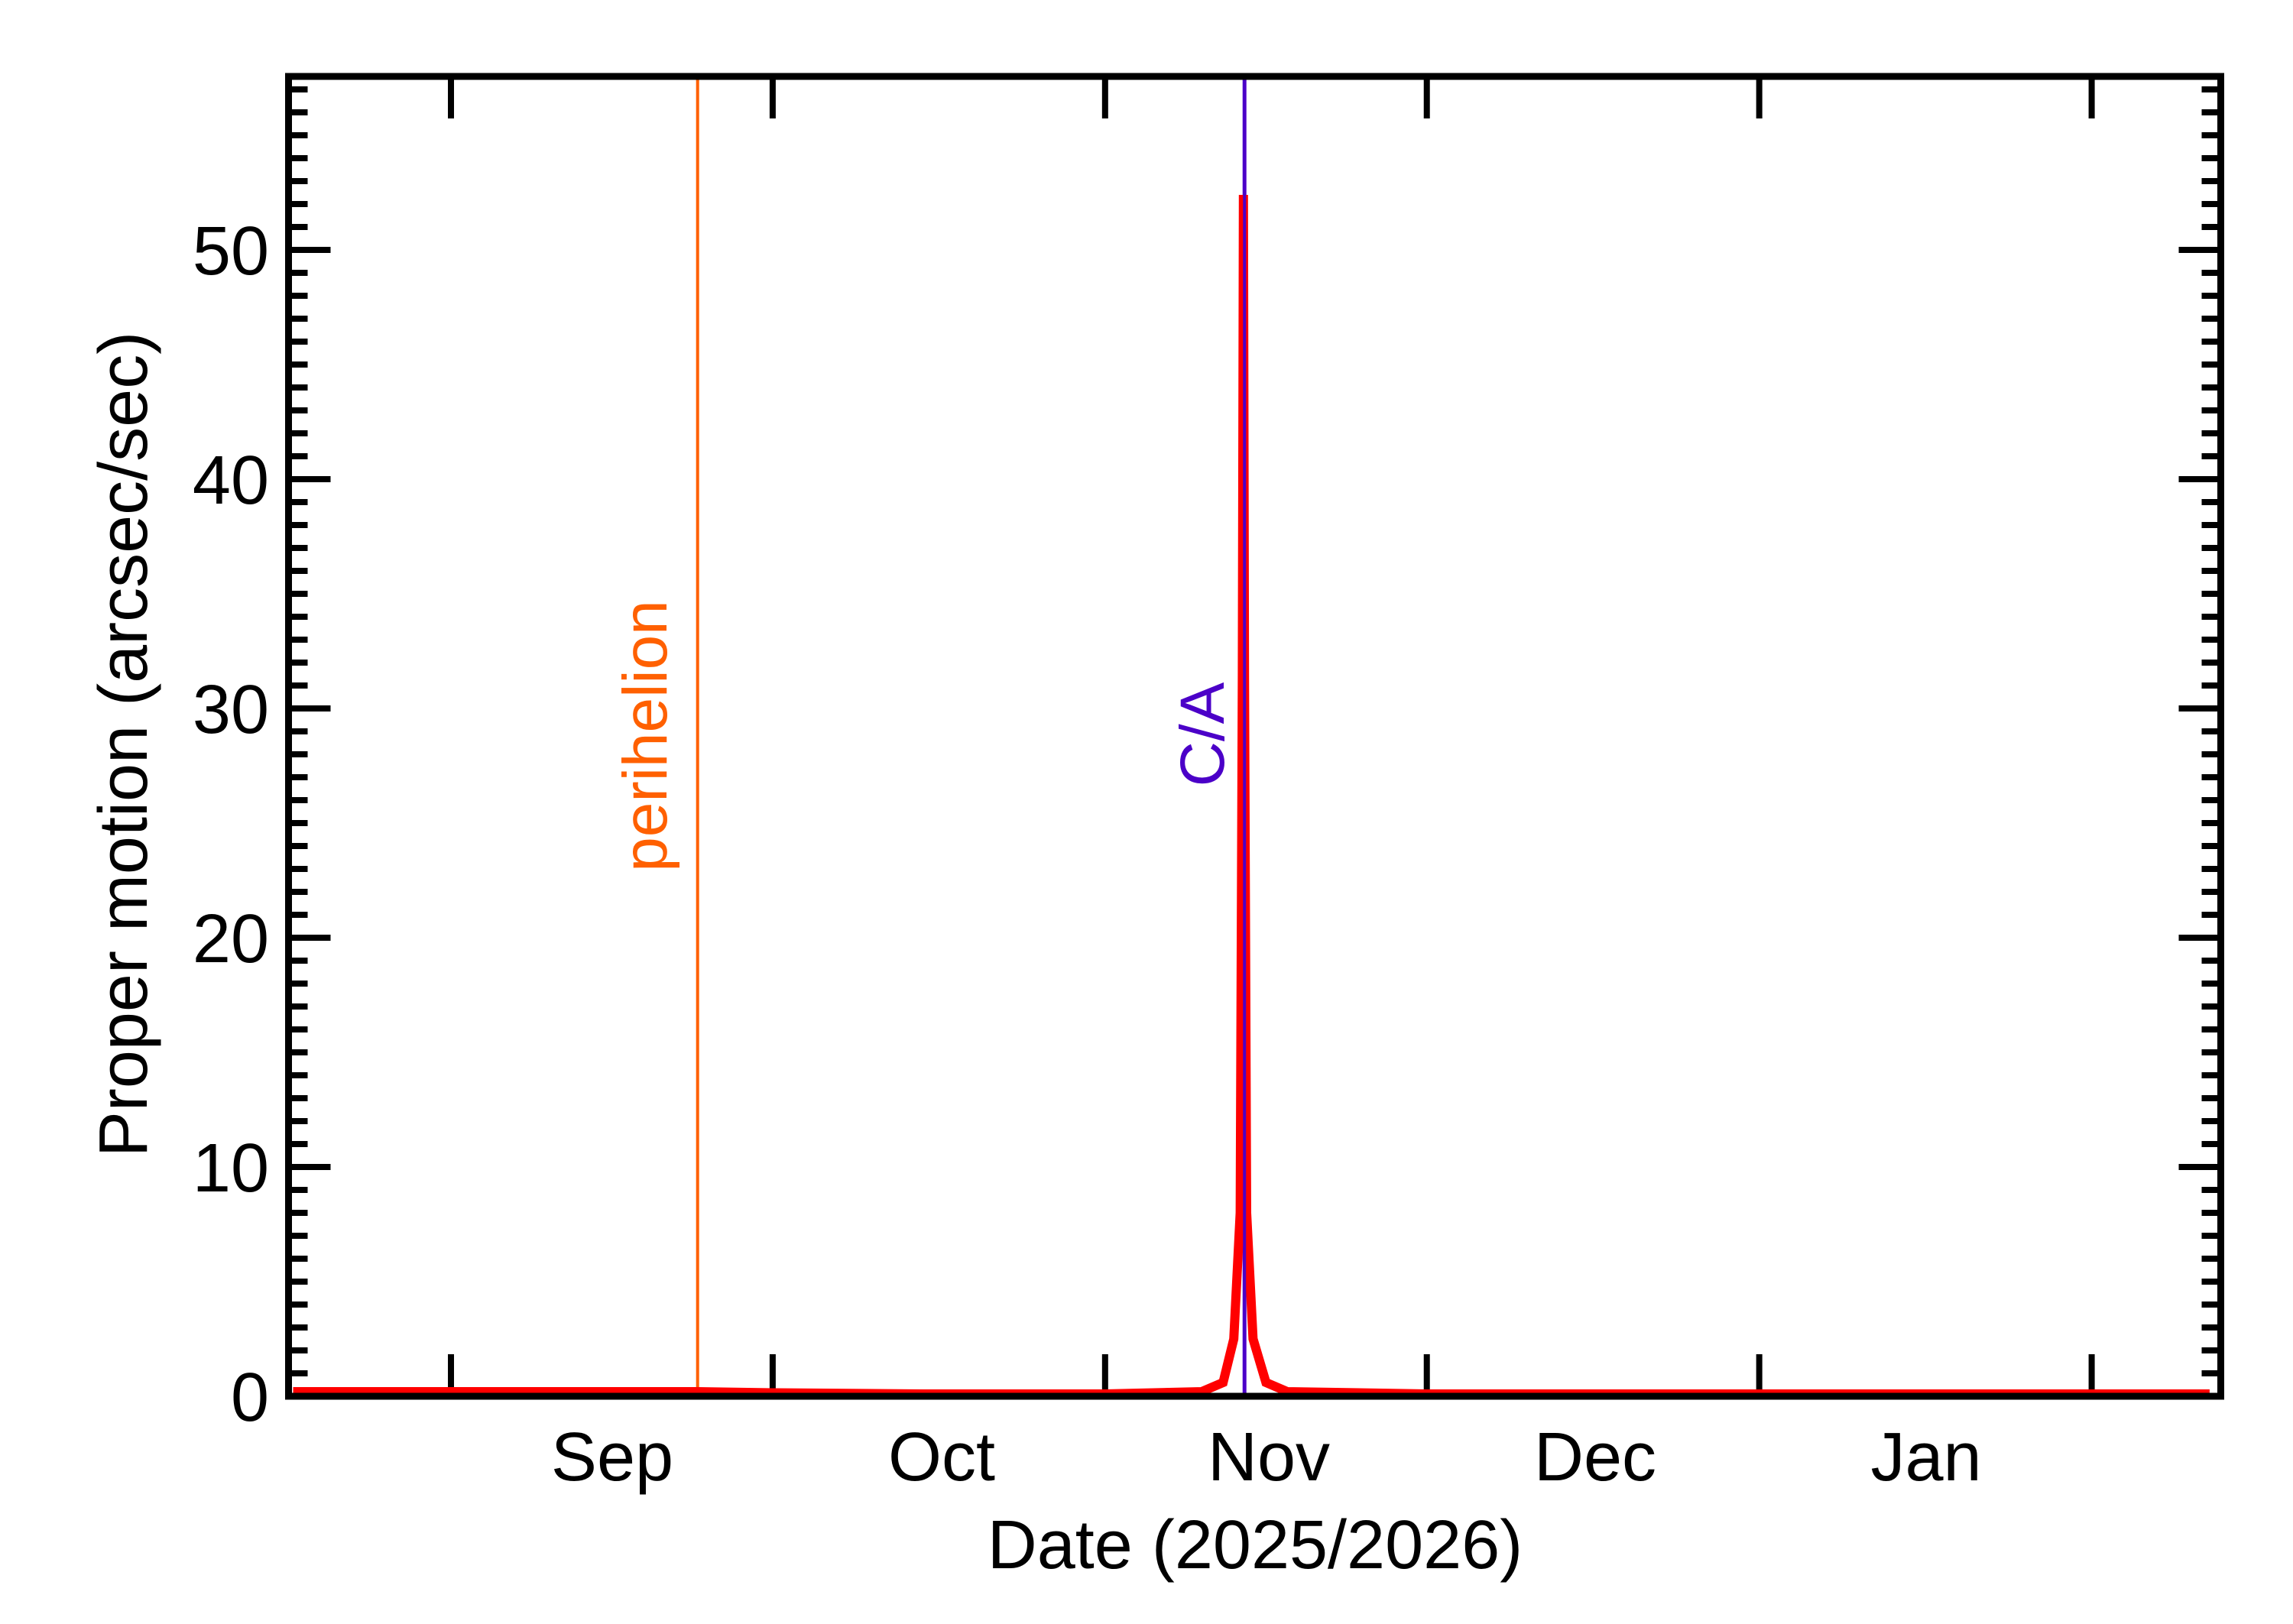 Image resolution: width=2293 pixels, height=1624 pixels. What do you see at coordinates (250, 1398) in the screenshot?
I see `y-tick-label: 0` at bounding box center [250, 1398].